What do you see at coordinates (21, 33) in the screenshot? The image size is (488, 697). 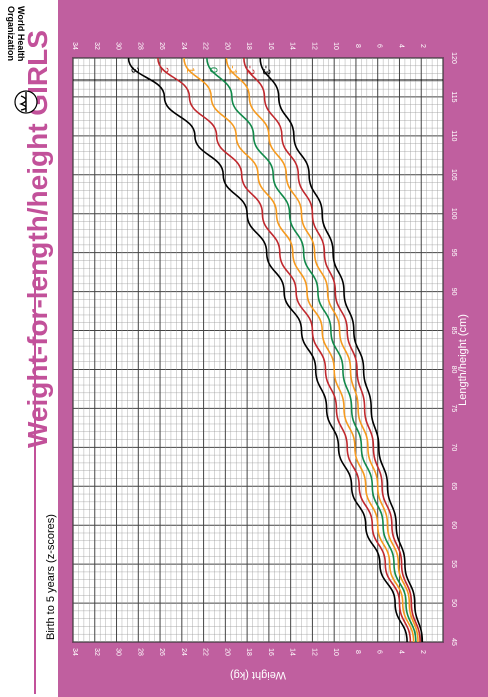 I see `logo-text-line1: World Health` at bounding box center [21, 33].